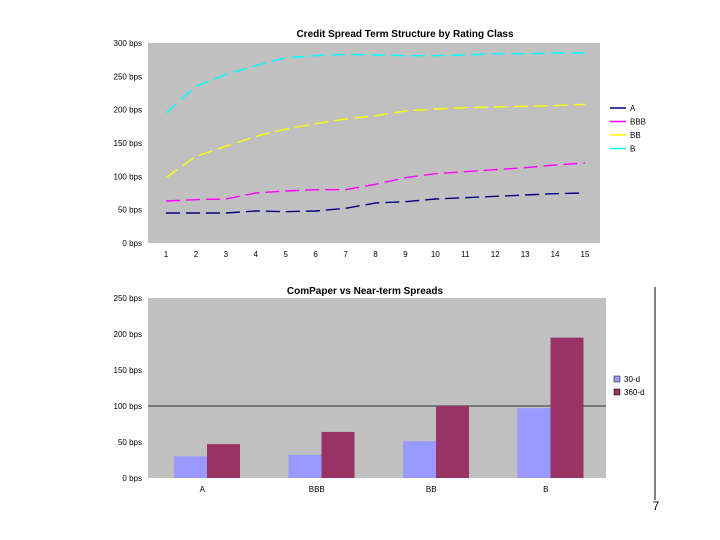 Image resolution: width=720 pixels, height=540 pixels. Describe the element at coordinates (375, 83) in the screenshot. I see `series-line-b` at that location.